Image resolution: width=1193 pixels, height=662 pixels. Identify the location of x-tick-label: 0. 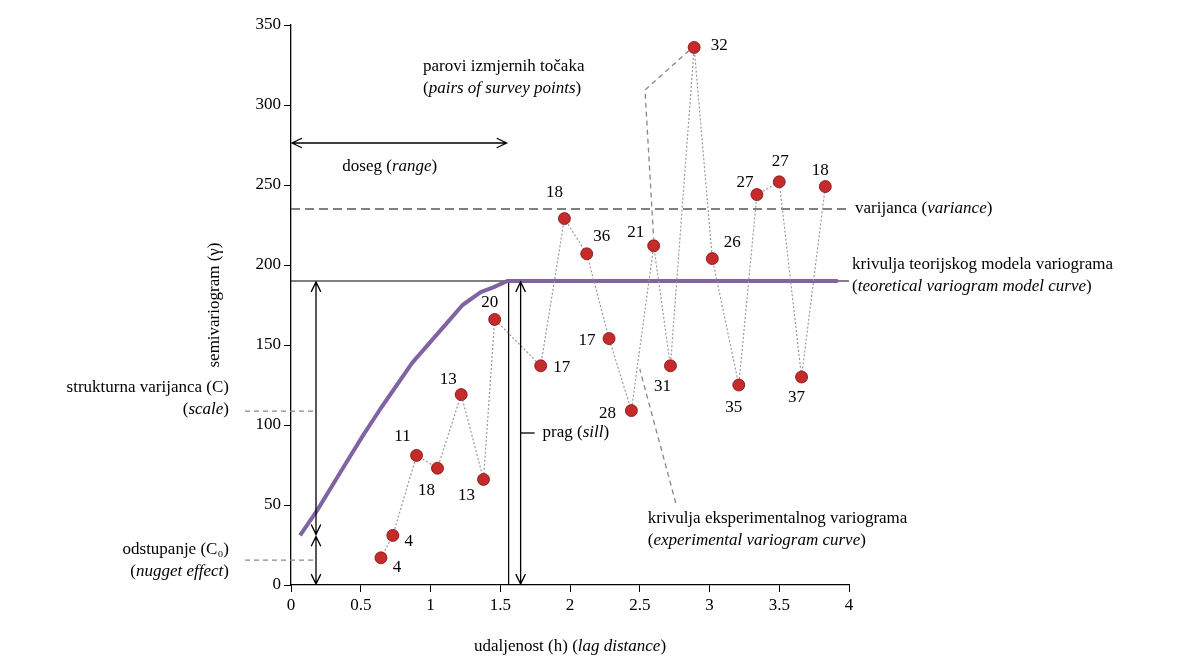
(291, 604).